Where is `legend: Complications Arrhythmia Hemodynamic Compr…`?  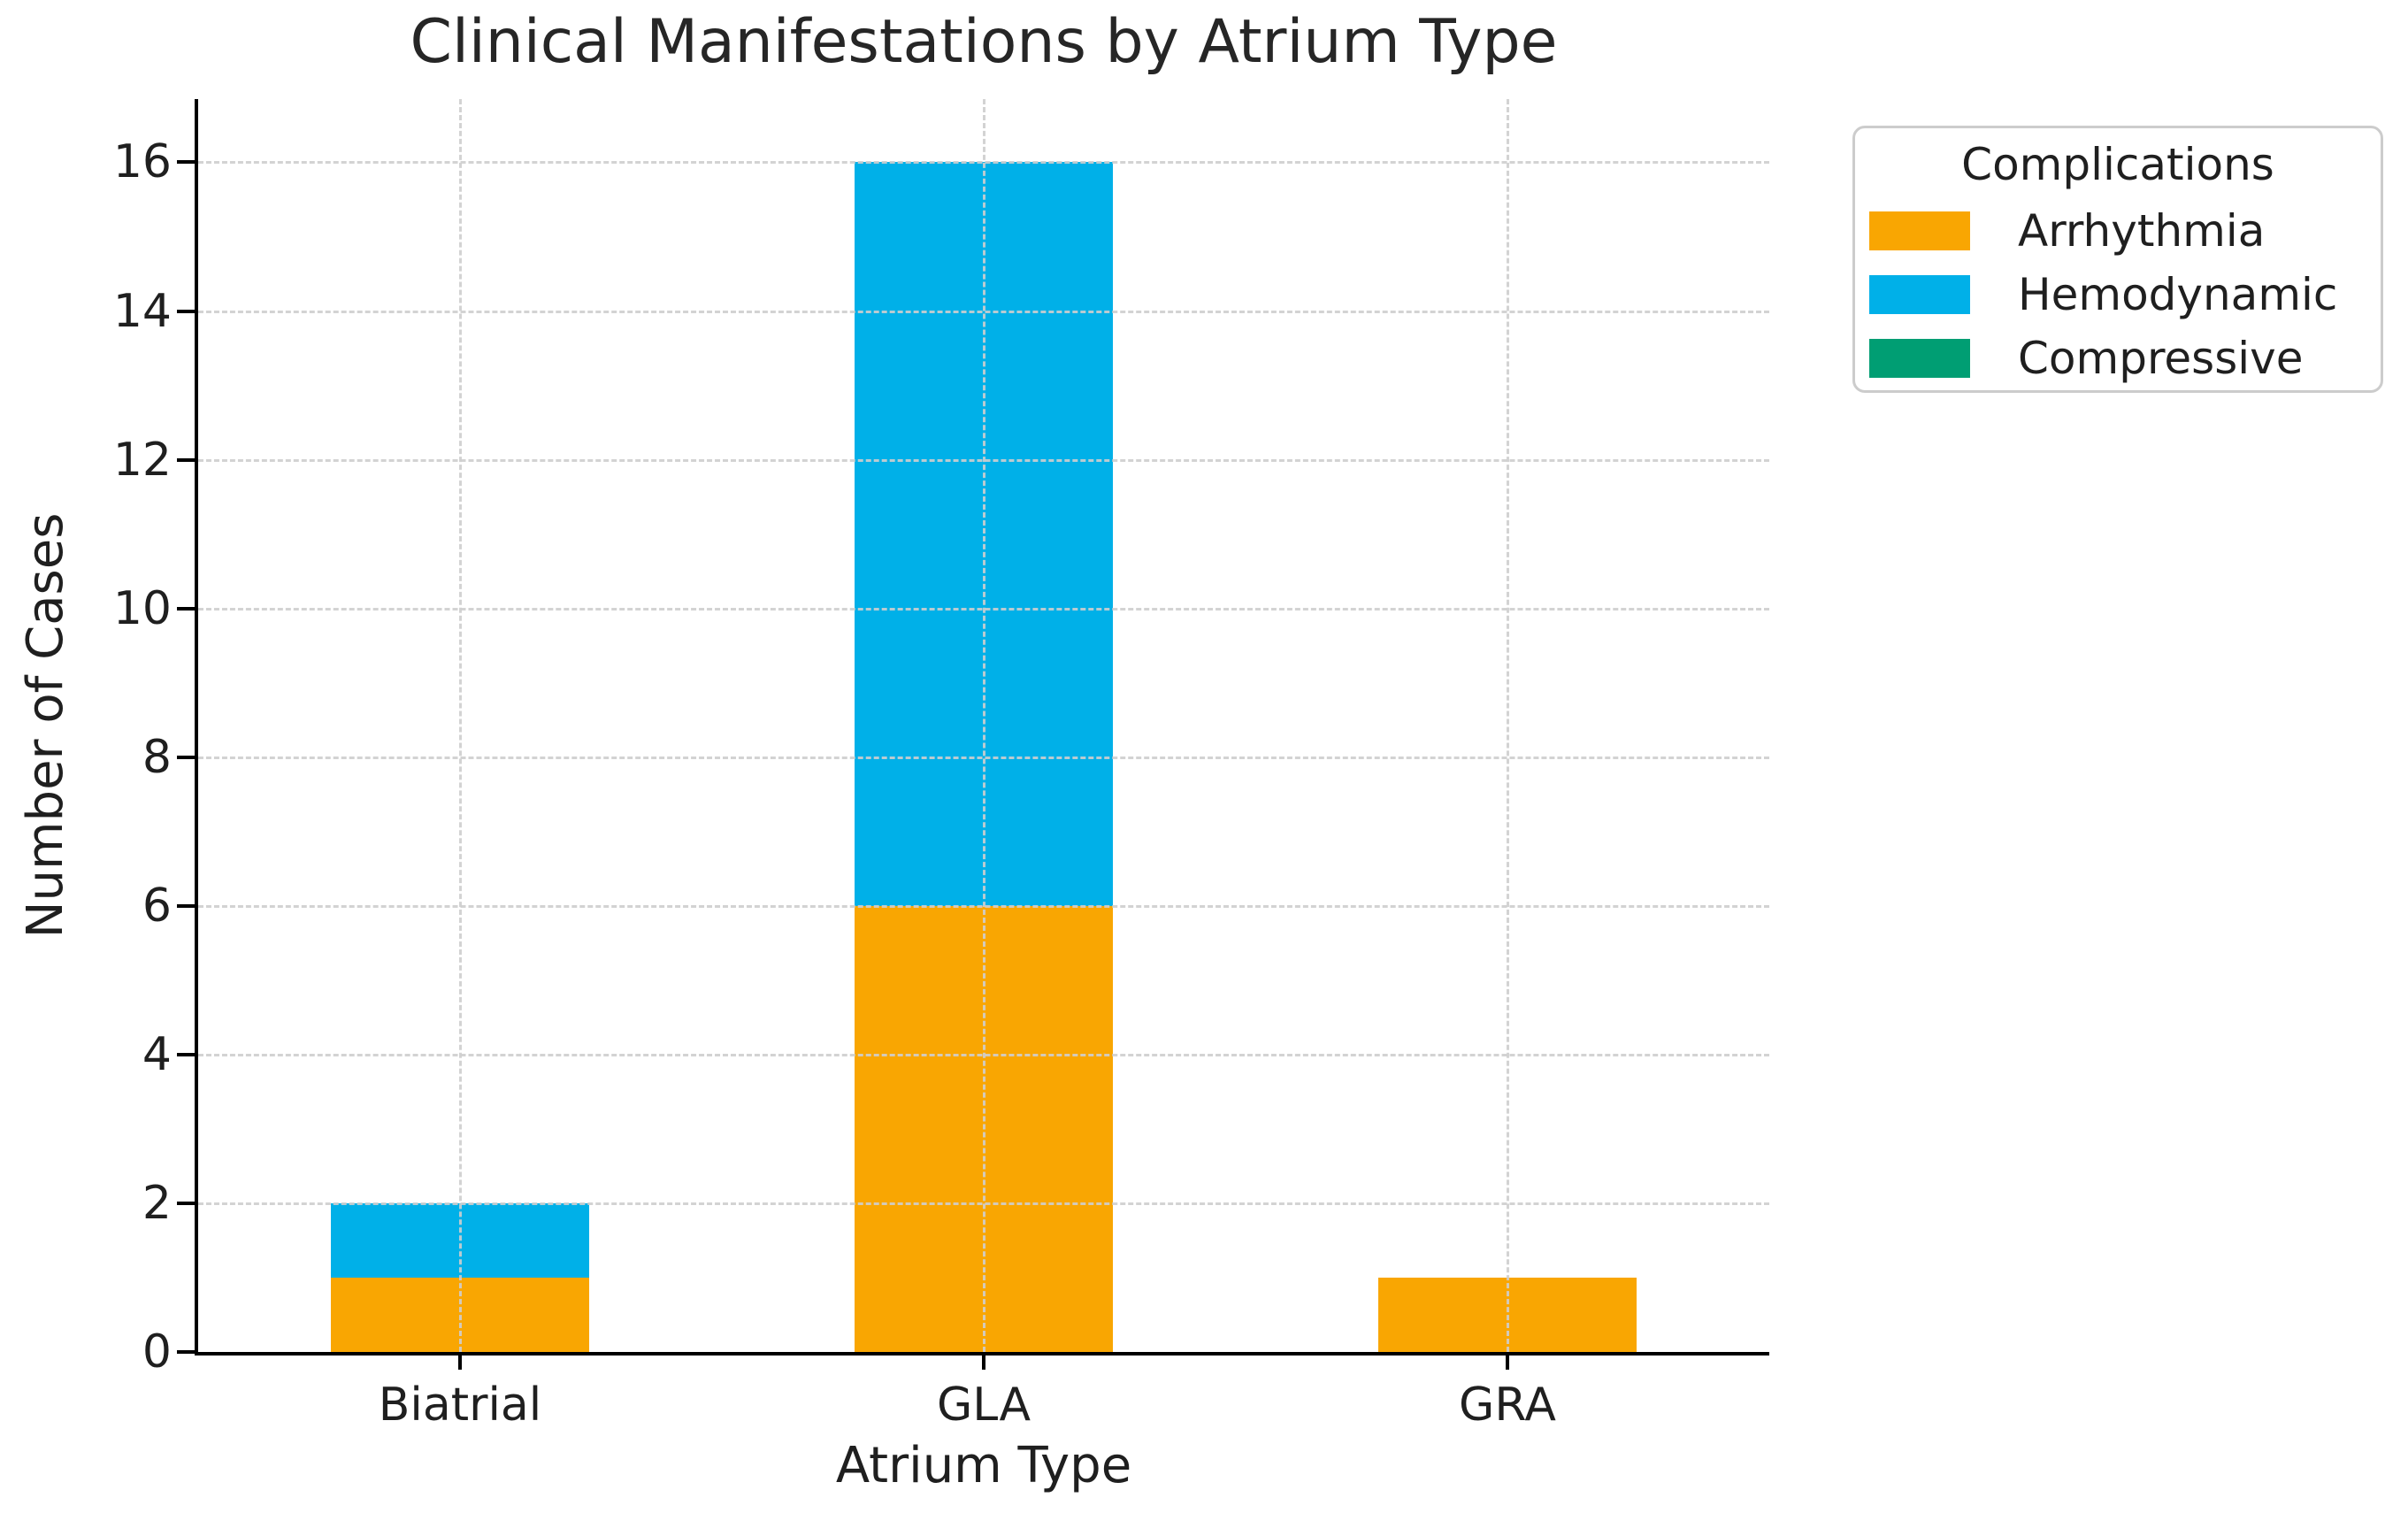
legend: Complications Arrhythmia Hemodynamic Compr… is located at coordinates (2118, 259).